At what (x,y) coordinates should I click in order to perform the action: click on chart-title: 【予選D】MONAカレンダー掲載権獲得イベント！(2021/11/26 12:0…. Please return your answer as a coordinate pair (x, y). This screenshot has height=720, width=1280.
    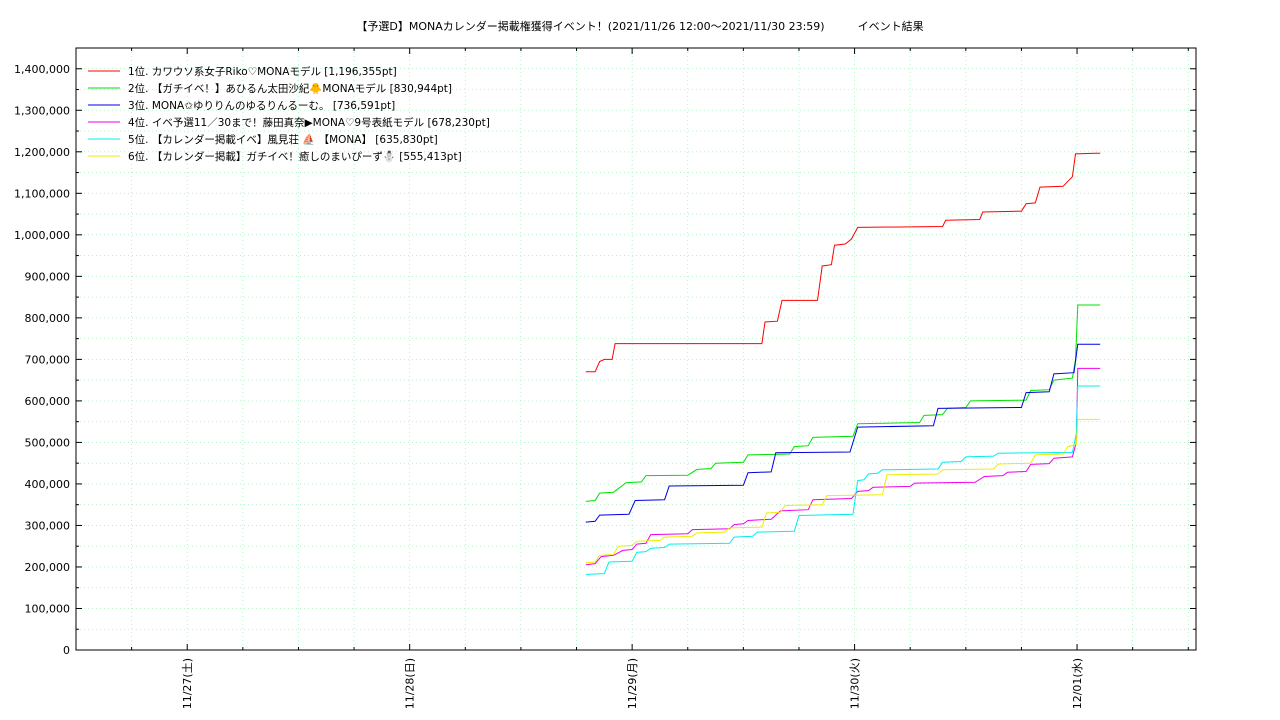
    Looking at the image, I should click on (639, 26).